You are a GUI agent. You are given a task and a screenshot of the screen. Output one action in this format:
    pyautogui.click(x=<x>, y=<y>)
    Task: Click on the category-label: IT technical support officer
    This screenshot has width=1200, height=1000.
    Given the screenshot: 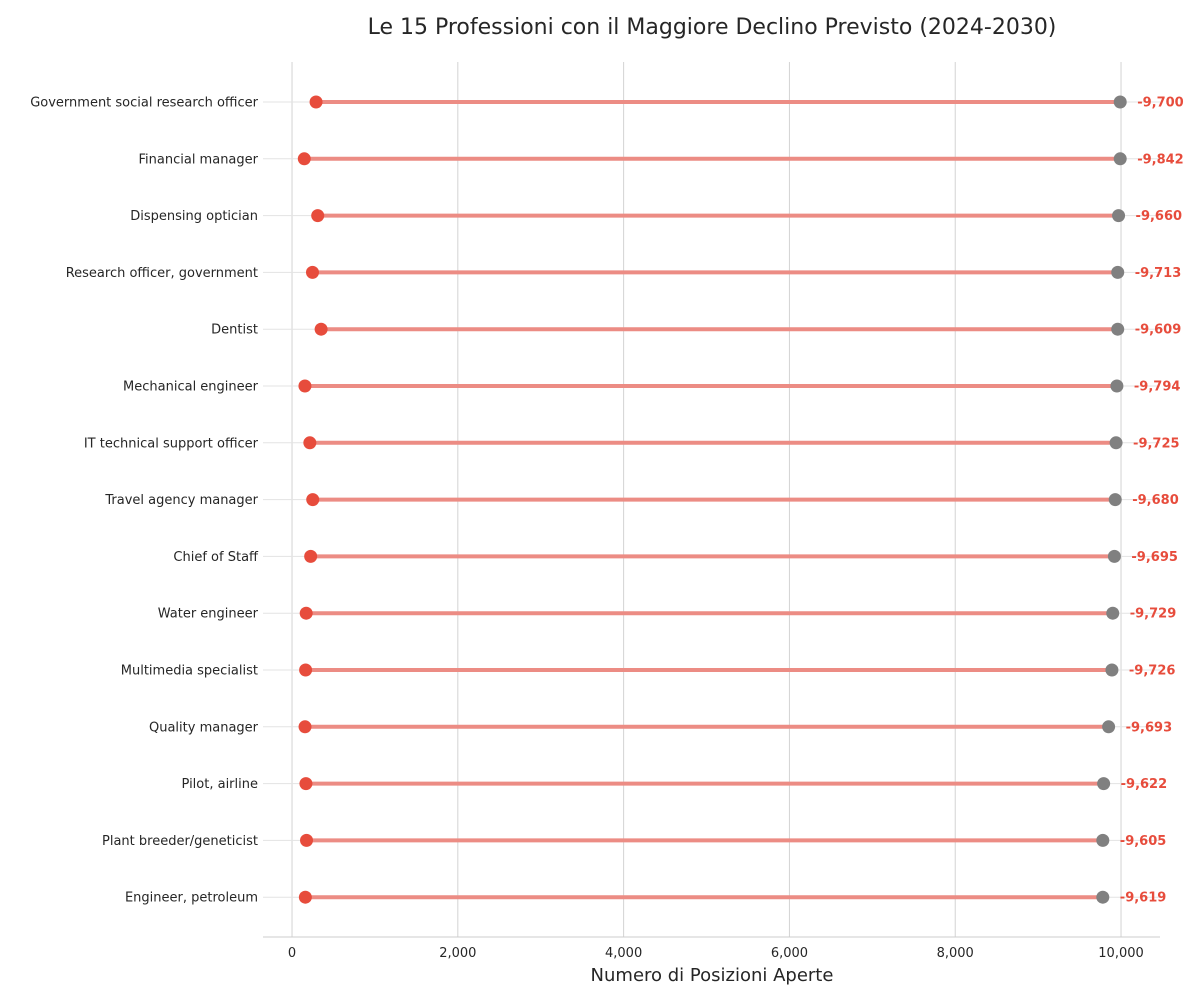 What is the action you would take?
    pyautogui.click(x=171, y=443)
    